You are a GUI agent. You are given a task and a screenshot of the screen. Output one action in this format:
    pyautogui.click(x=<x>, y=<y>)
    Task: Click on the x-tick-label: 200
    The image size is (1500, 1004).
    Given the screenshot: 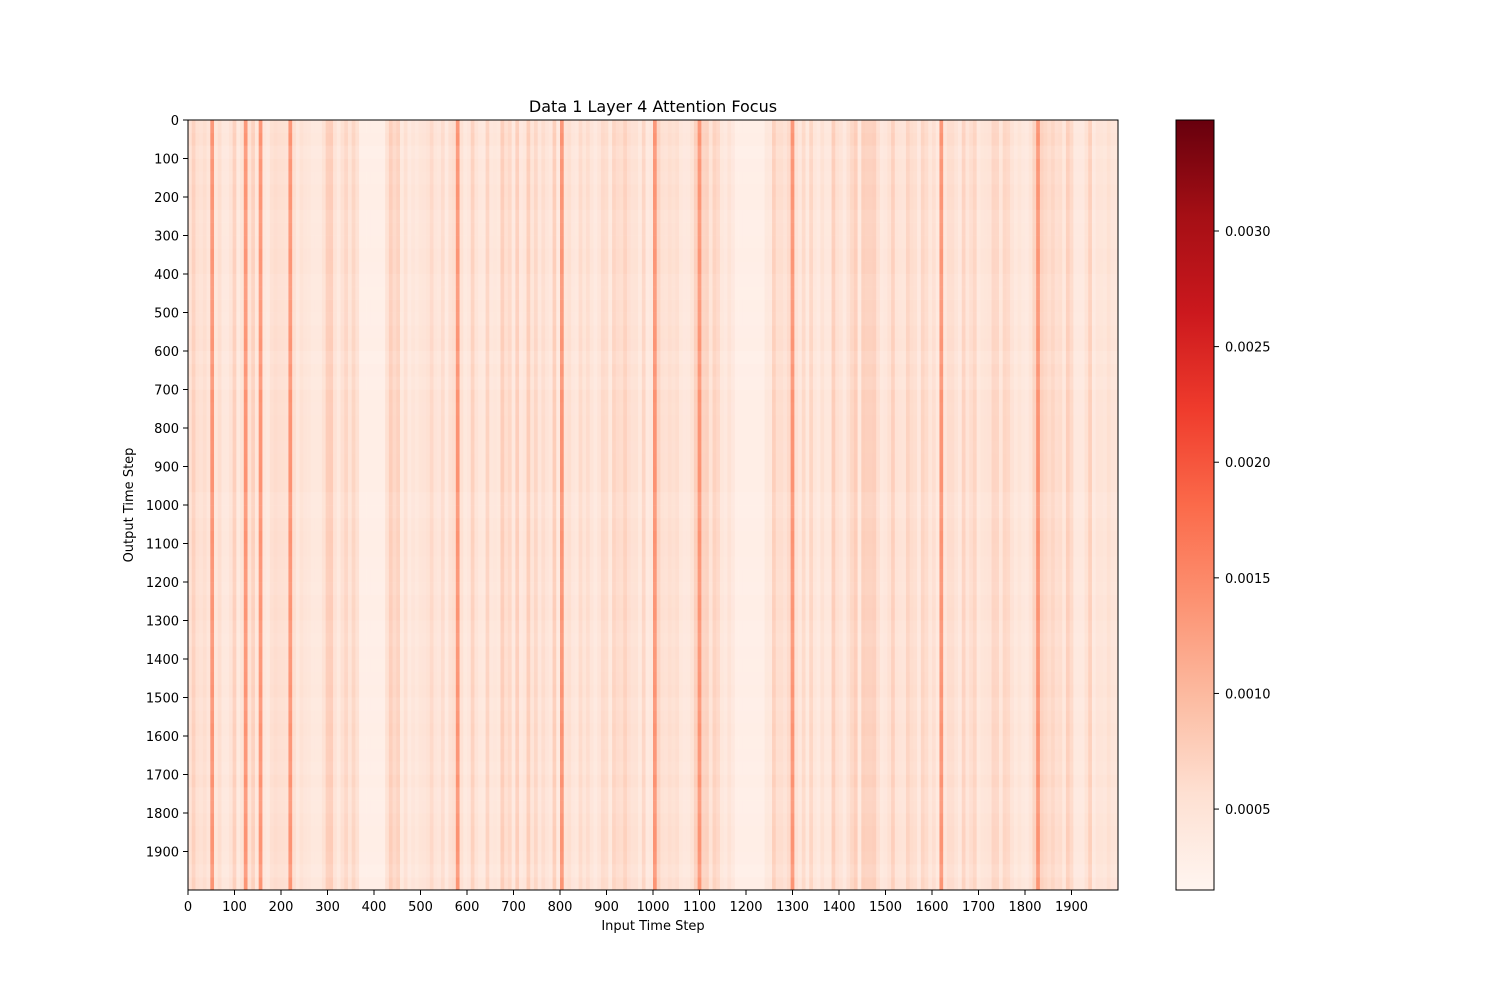 What is the action you would take?
    pyautogui.click(x=281, y=907)
    